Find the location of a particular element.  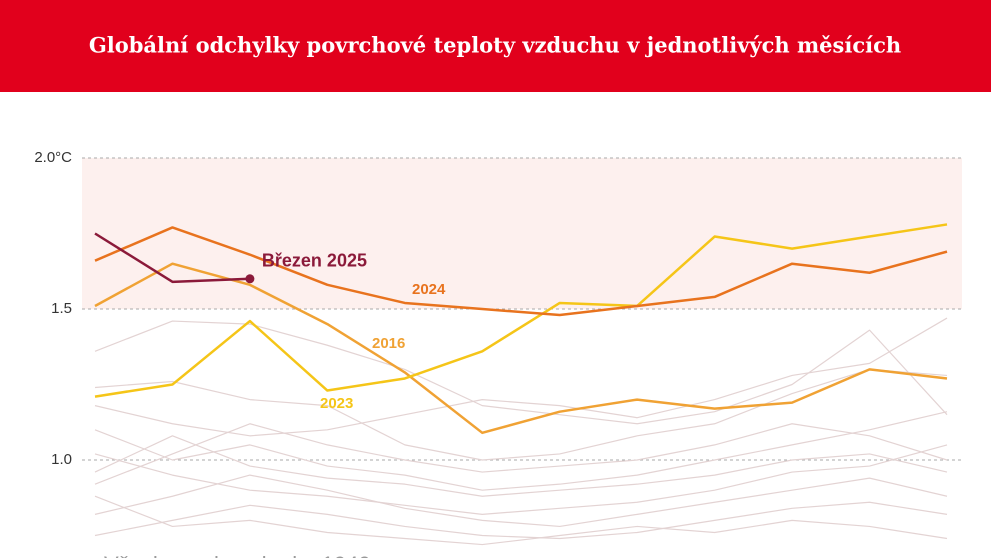

y-tick-label: 1.5 is located at coordinates (61, 308).